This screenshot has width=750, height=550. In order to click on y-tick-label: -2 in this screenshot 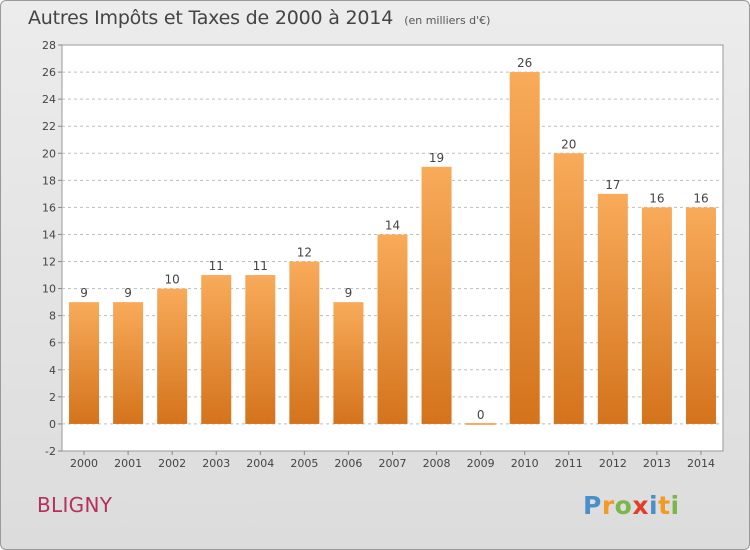, I will do `click(50, 451)`.